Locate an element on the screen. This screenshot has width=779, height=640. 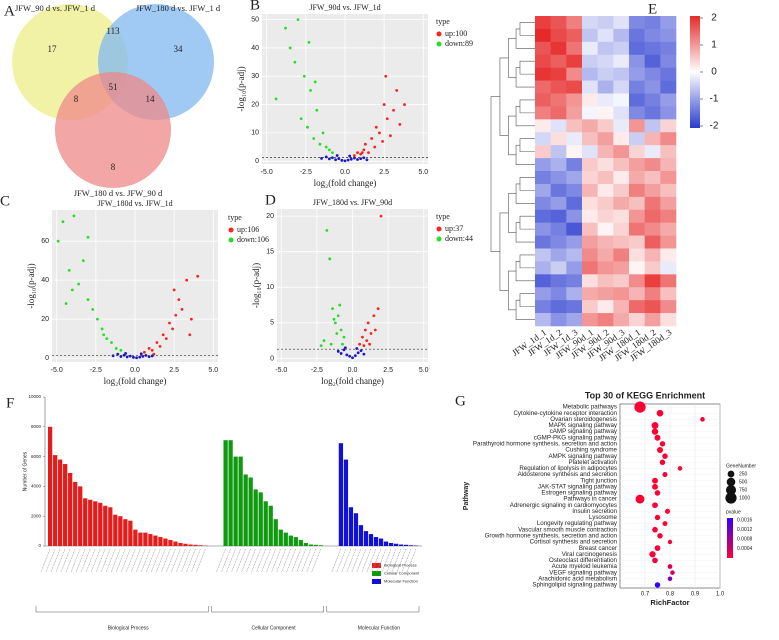
x-tick-label: -2.5 is located at coordinates (306, 172).